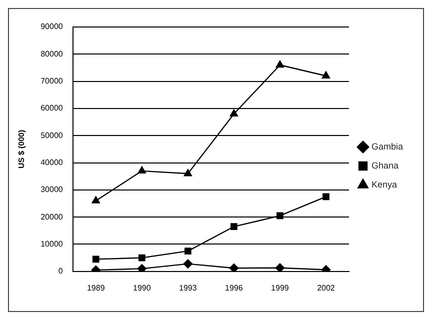  Describe the element at coordinates (385, 165) in the screenshot. I see `legend-label: Ghana` at that location.